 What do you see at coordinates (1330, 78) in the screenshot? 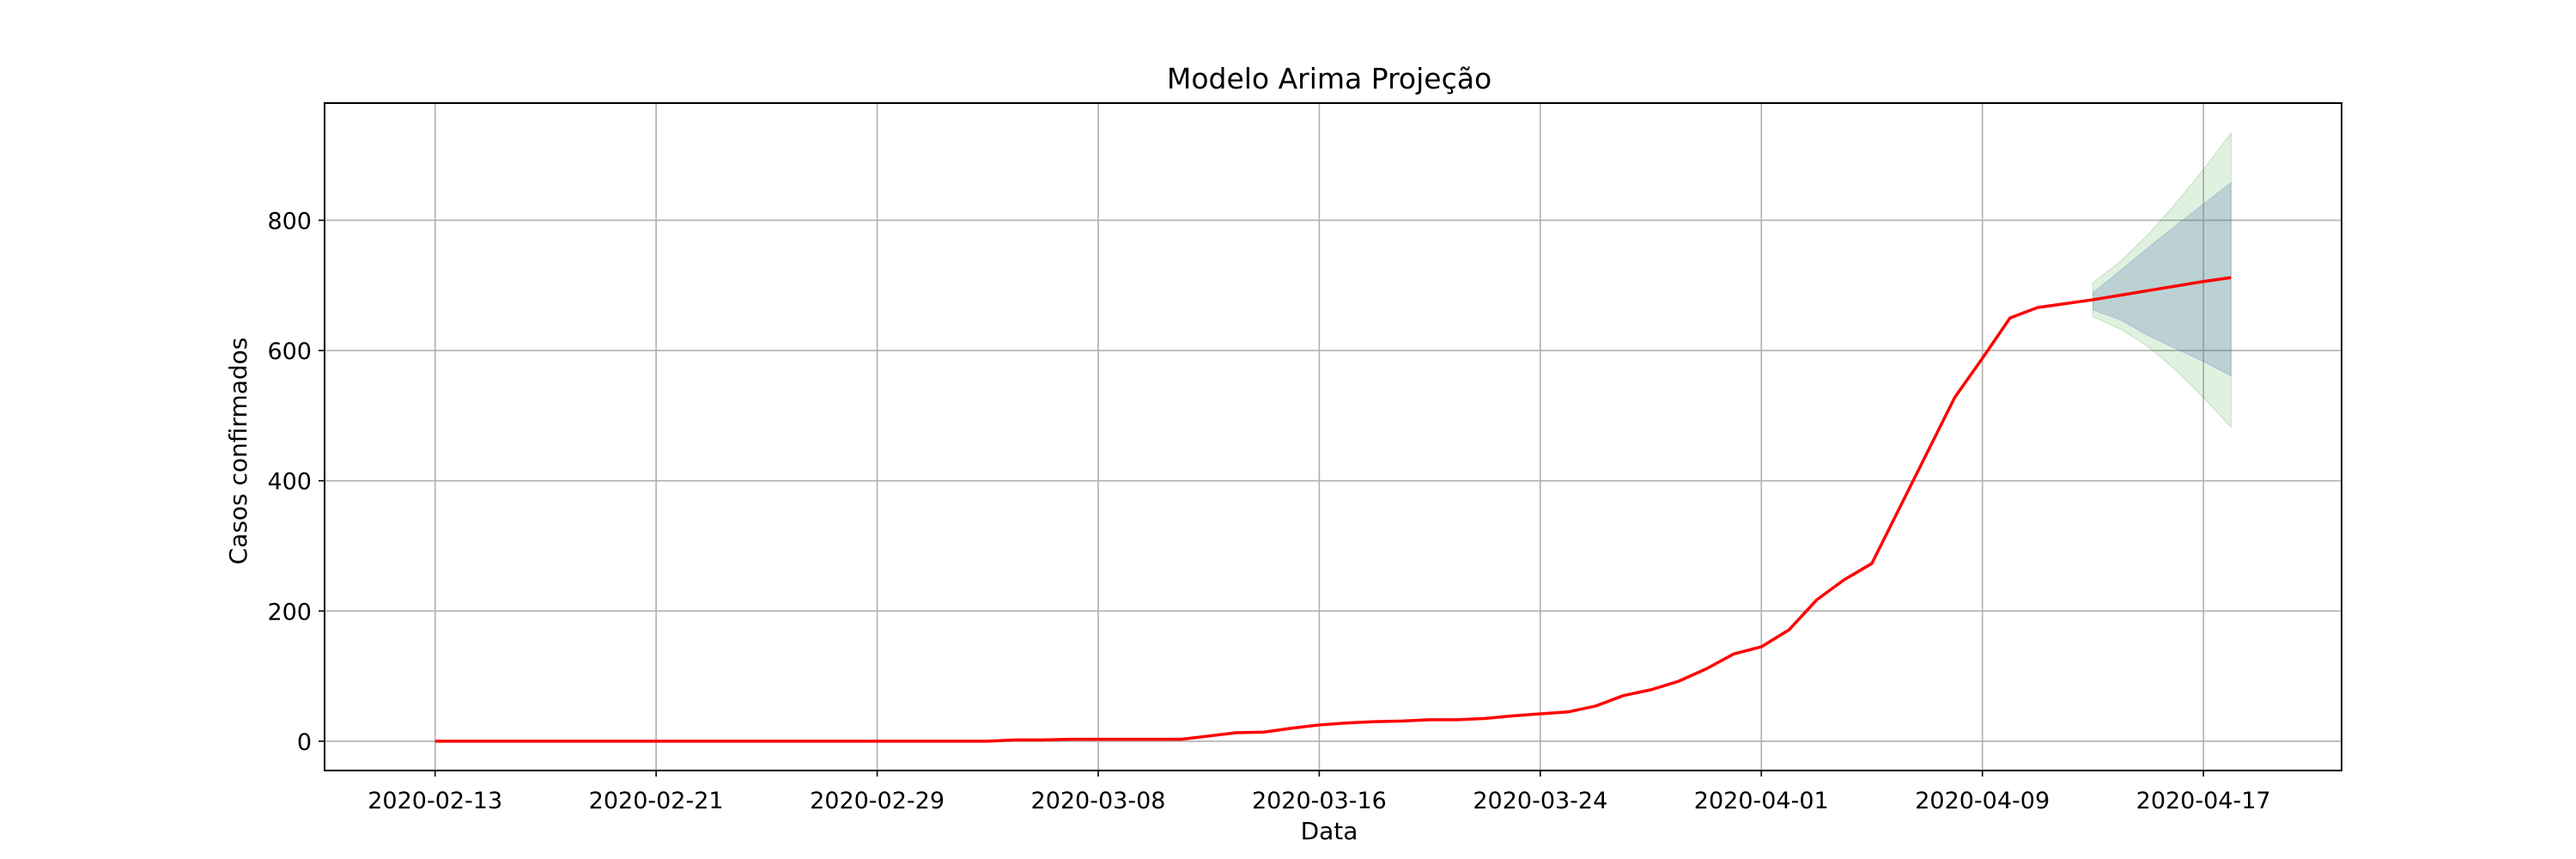
I see `chart-title: Modelo Arima Projeção` at bounding box center [1330, 78].